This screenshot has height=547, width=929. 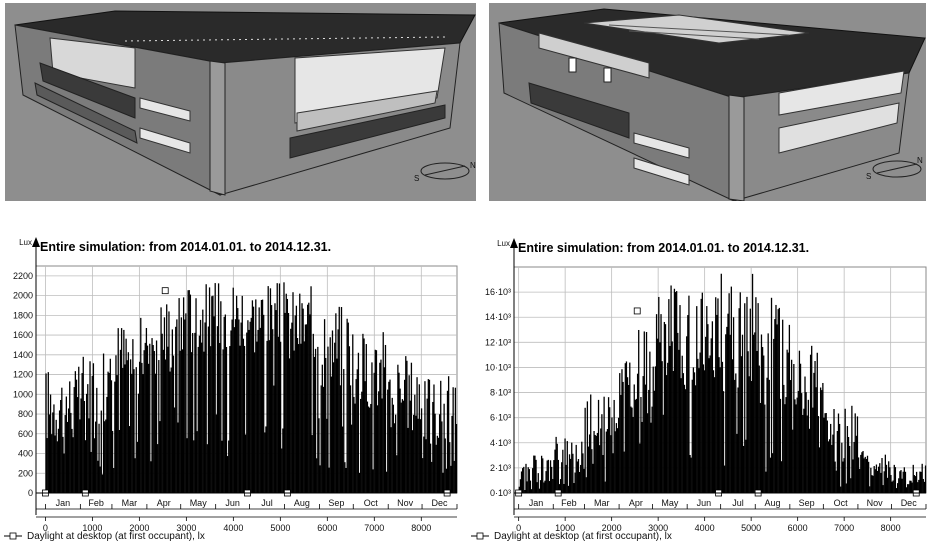 What do you see at coordinates (232, 503) in the screenshot?
I see `month-label: Jun` at bounding box center [232, 503].